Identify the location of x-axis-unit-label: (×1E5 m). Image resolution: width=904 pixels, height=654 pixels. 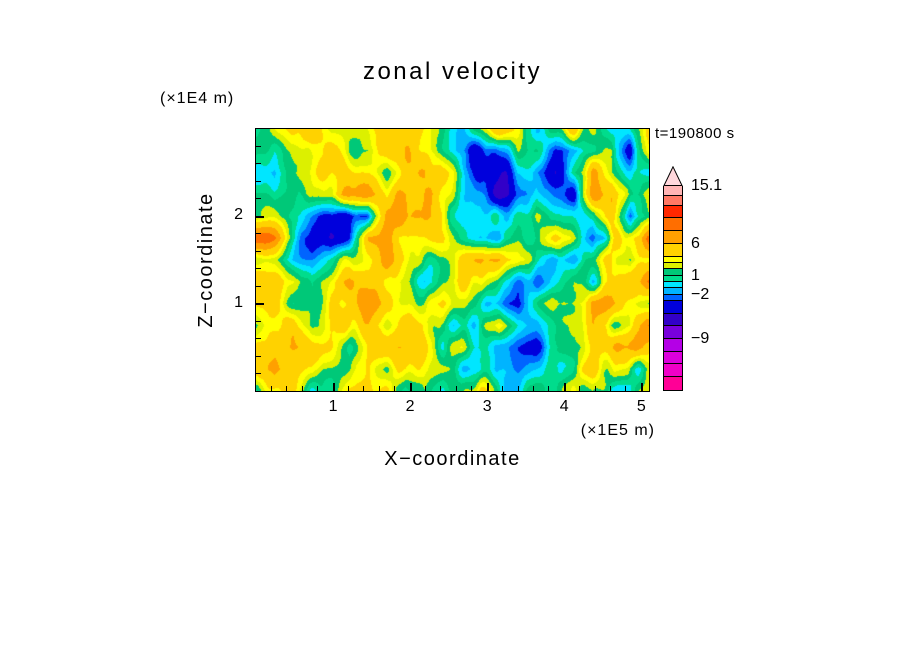
(617, 430).